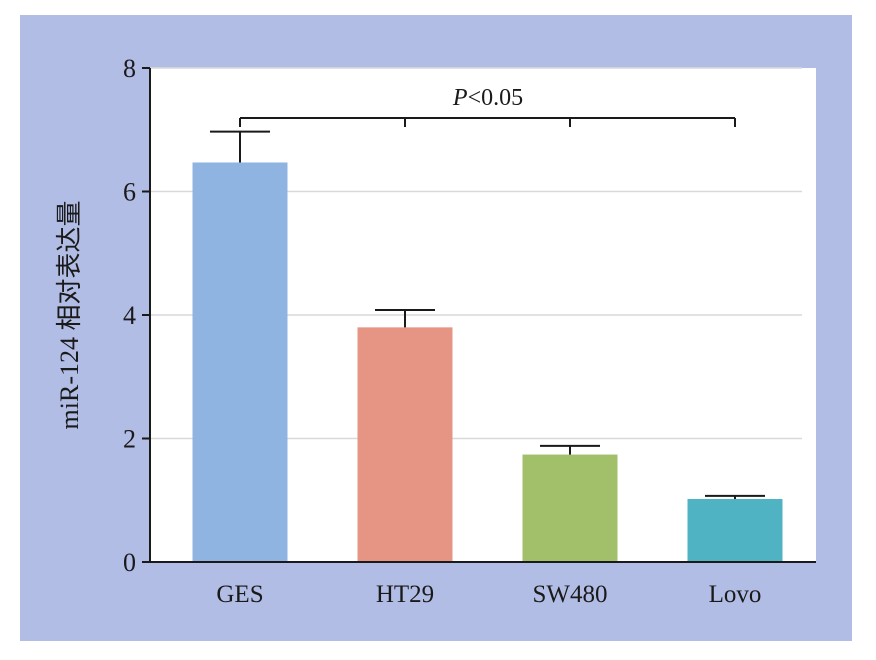 The width and height of the screenshot is (876, 660). I want to click on y-tick-label: 0, so click(129, 562).